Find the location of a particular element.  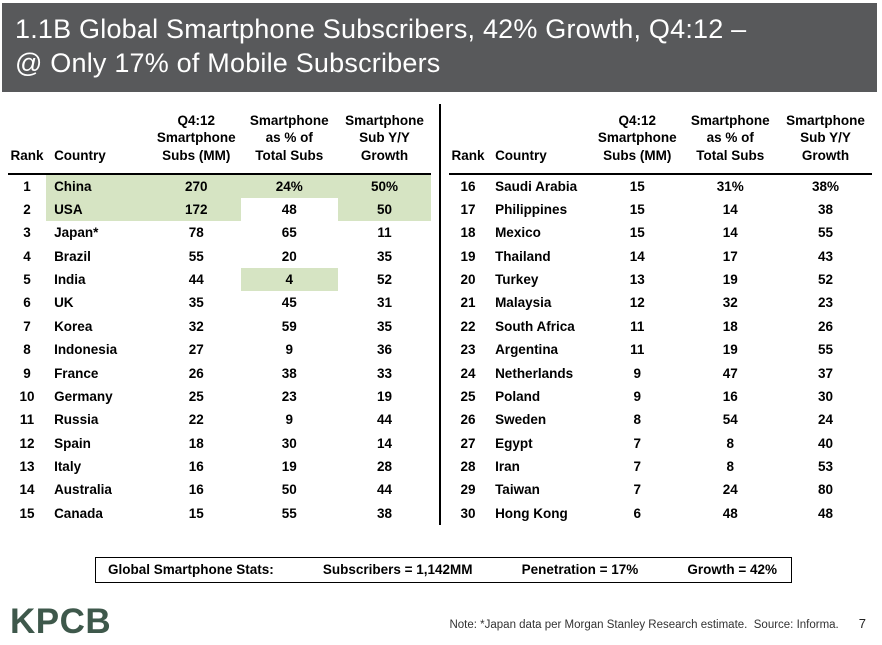

cell-pct: 65 is located at coordinates (289, 233).